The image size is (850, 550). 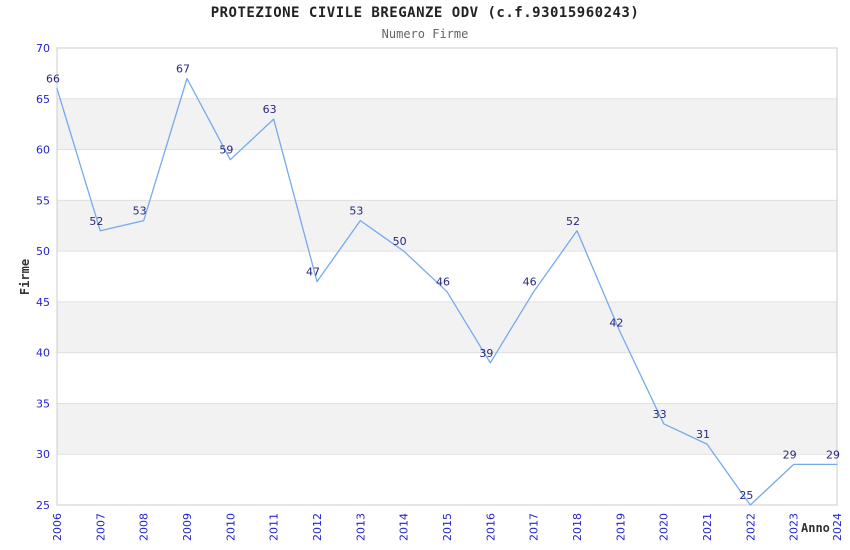 What do you see at coordinates (187, 527) in the screenshot?
I see `x-tick-label: 2009` at bounding box center [187, 527].